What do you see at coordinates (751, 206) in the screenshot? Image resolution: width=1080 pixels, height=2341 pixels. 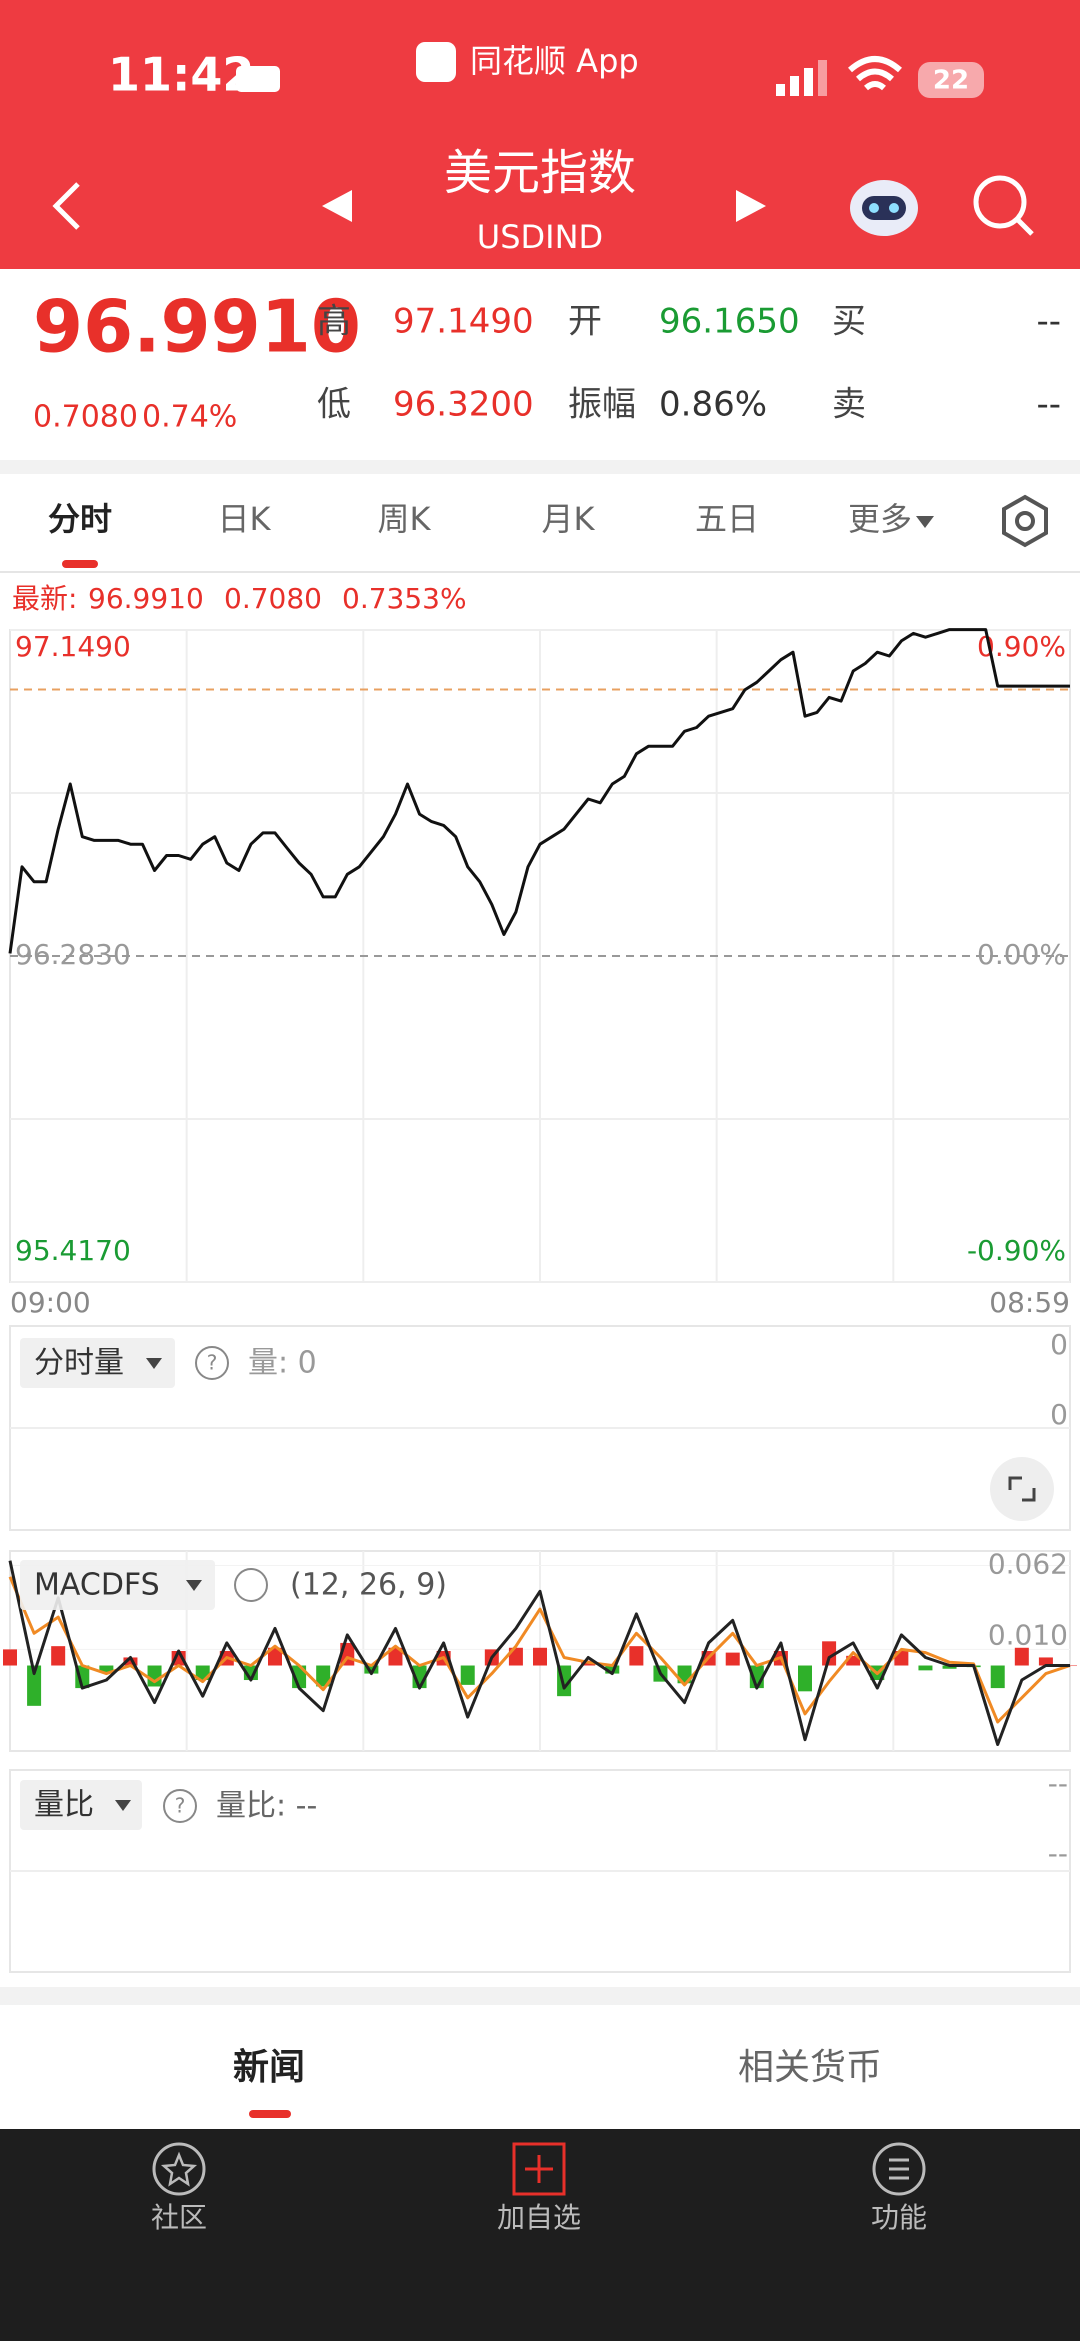 I see `next-button` at bounding box center [751, 206].